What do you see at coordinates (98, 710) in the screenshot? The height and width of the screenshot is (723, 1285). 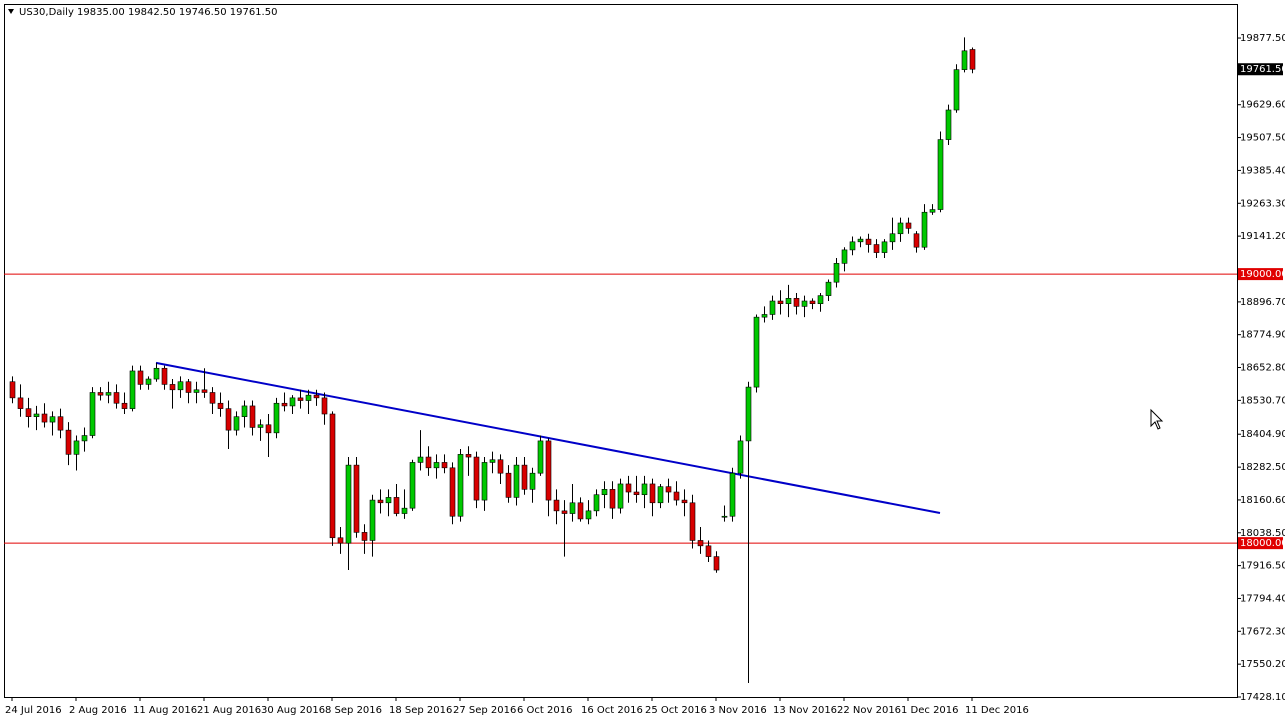 I see `x-tick-label: 2 Aug 2016` at bounding box center [98, 710].